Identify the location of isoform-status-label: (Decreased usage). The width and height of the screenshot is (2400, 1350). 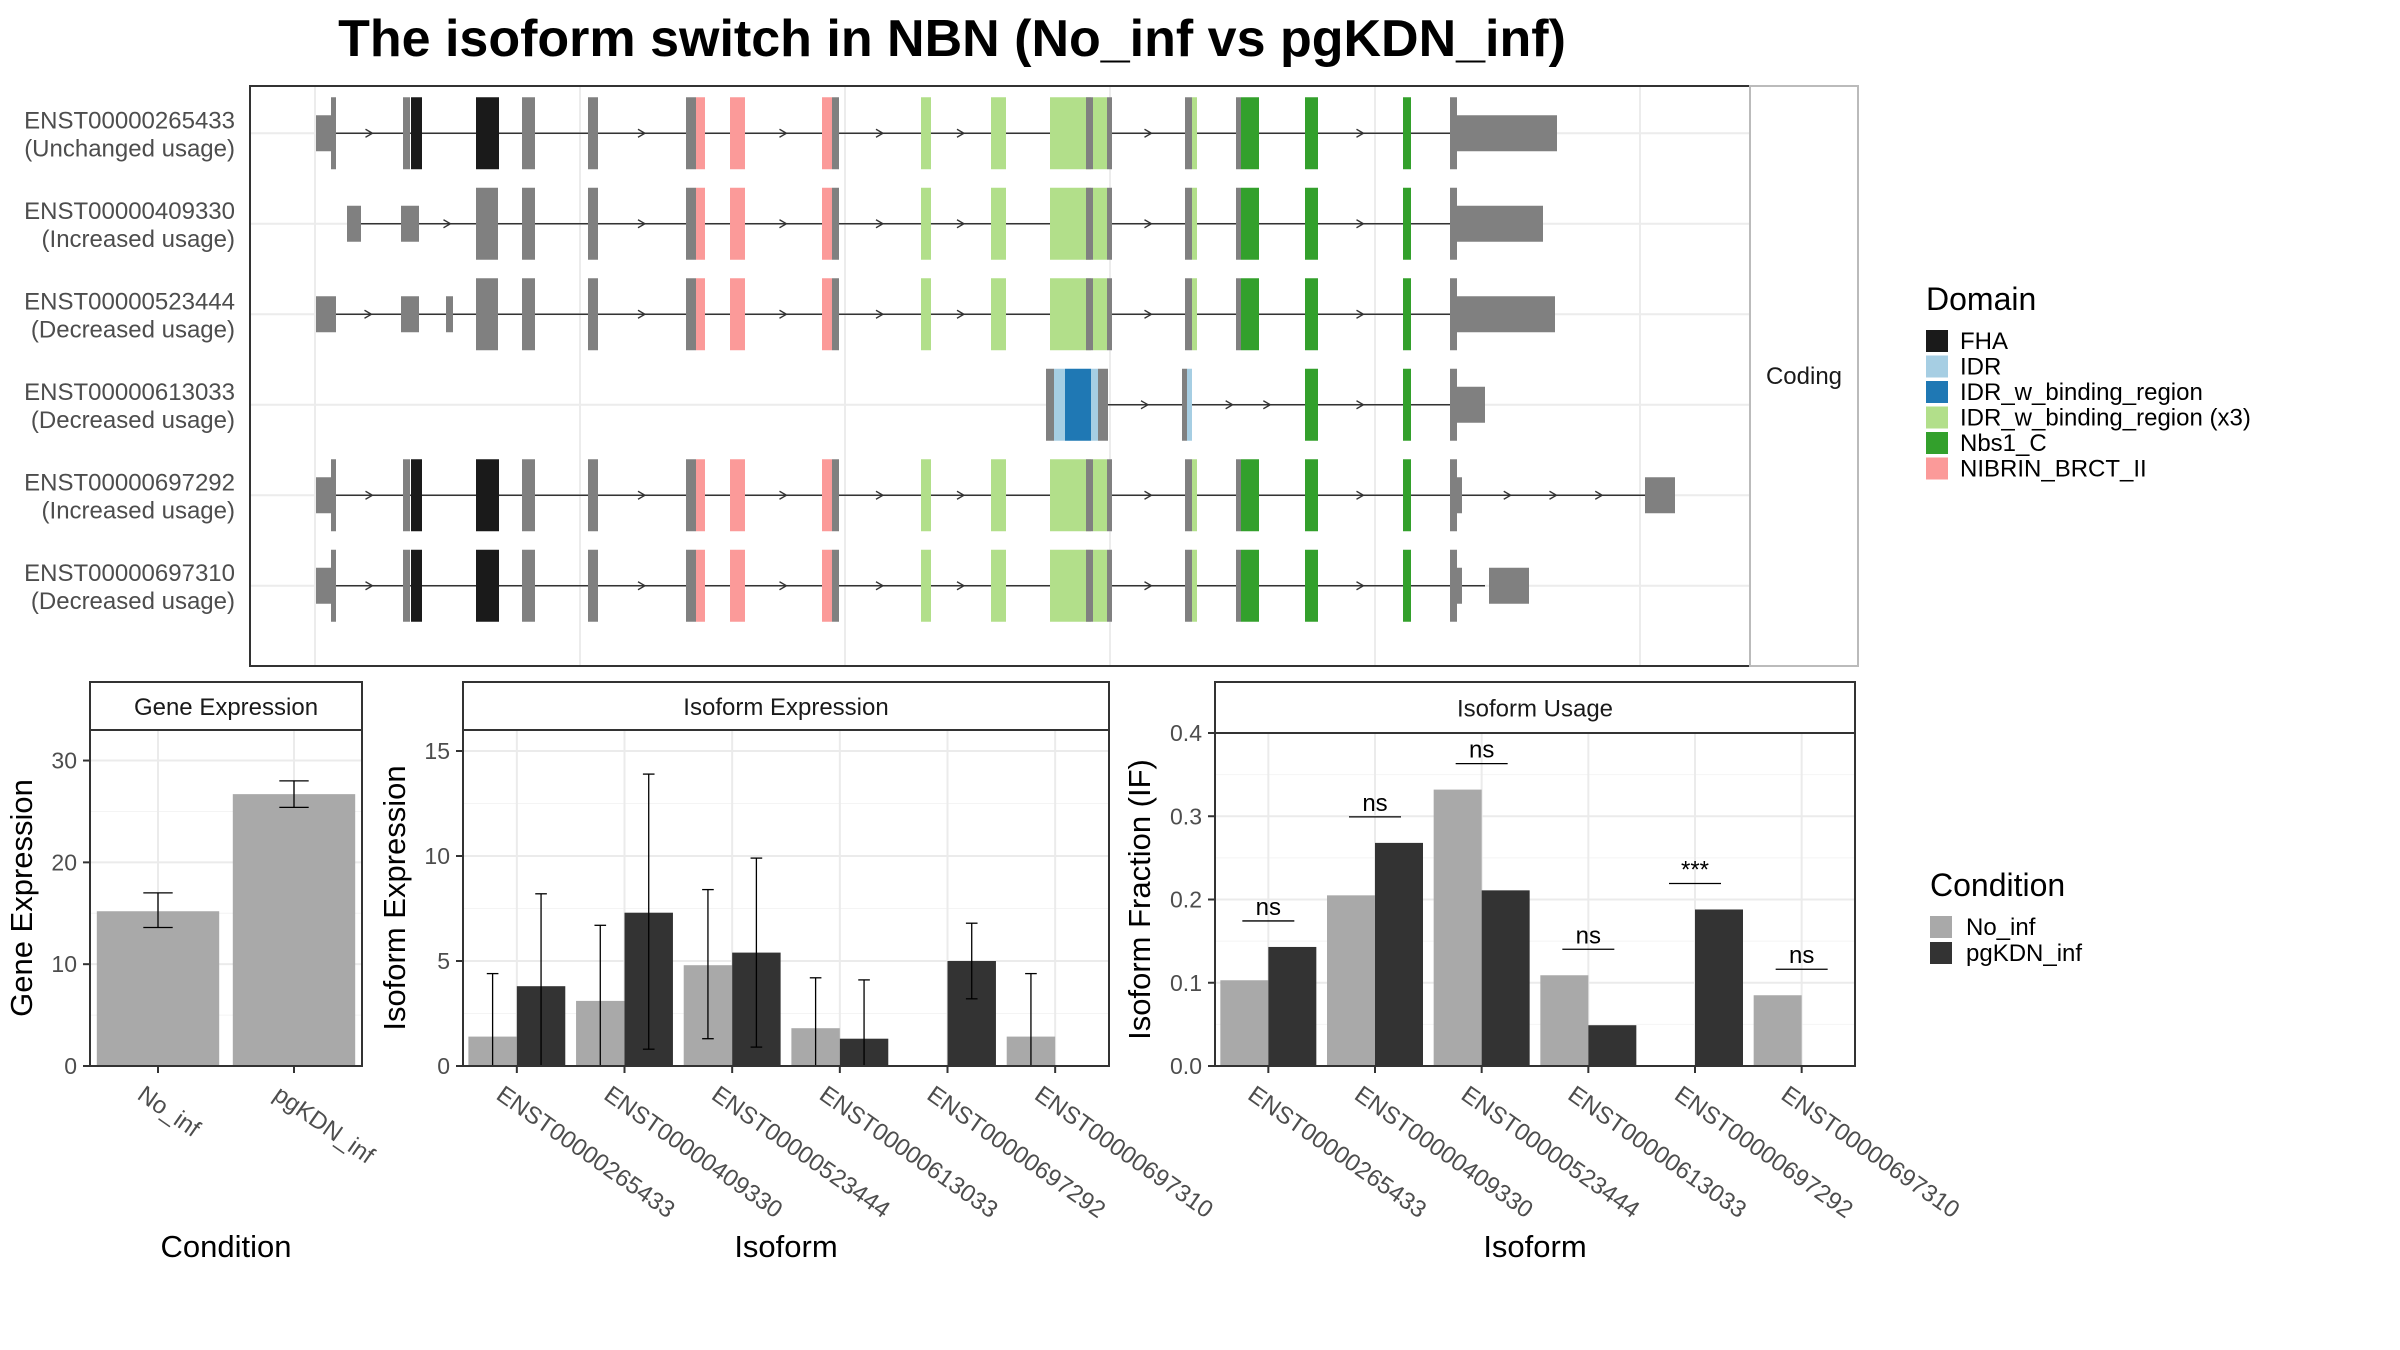
(133, 420).